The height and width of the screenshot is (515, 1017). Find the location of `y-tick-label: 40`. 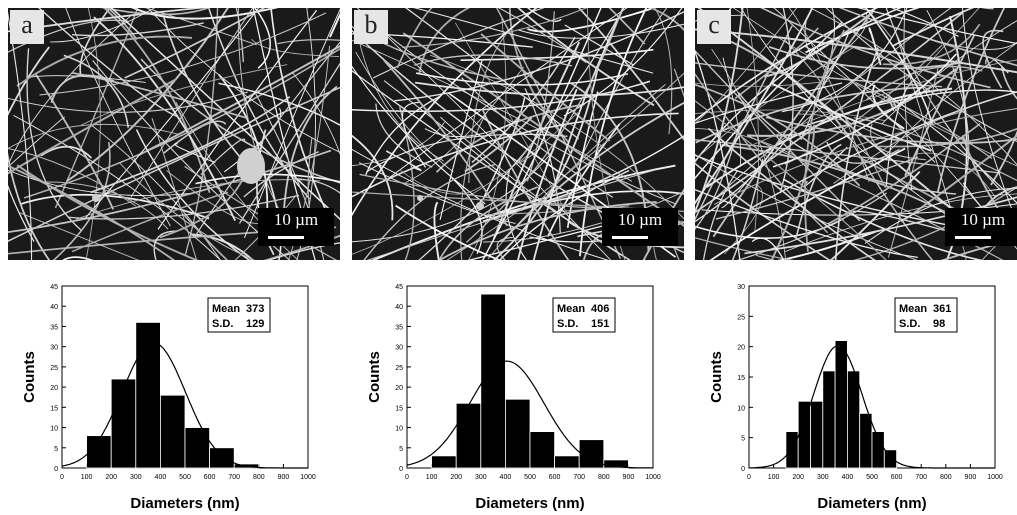

y-tick-label: 40 is located at coordinates (399, 307).